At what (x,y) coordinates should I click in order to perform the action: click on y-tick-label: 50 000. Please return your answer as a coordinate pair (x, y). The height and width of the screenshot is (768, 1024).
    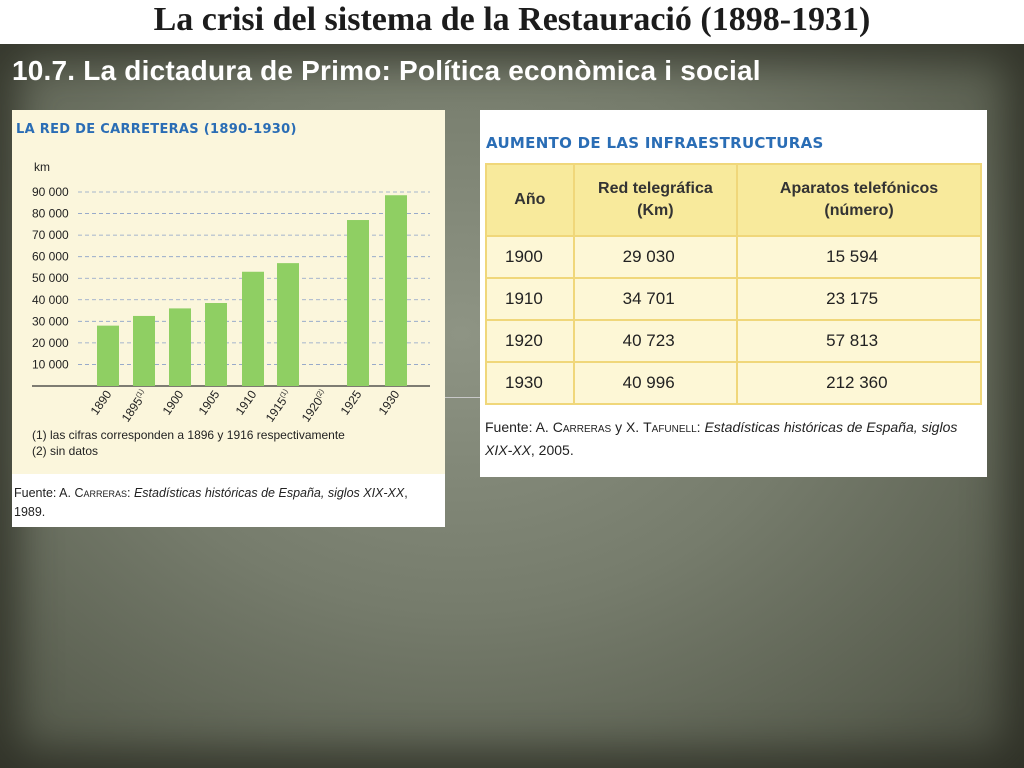
    Looking at the image, I should click on (50, 278).